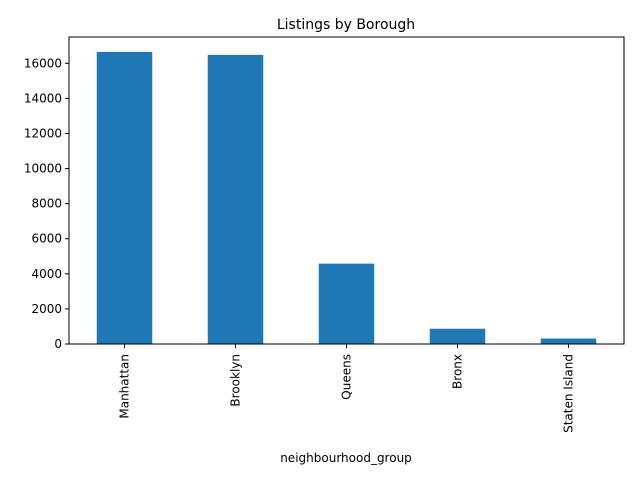 The image size is (640, 484). I want to click on chart-title: Listings by Borough, so click(346, 25).